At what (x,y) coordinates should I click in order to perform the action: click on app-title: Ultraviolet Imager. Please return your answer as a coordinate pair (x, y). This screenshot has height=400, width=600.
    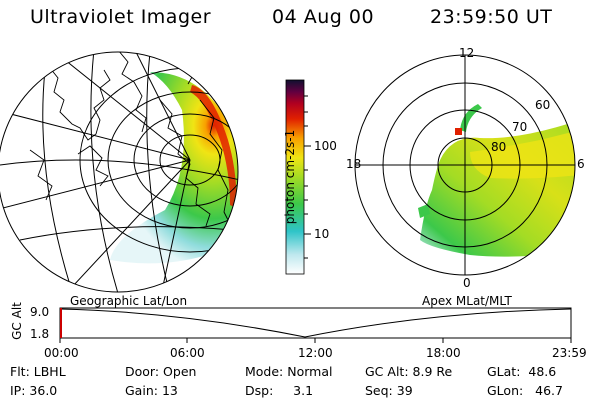
    Looking at the image, I should click on (121, 17).